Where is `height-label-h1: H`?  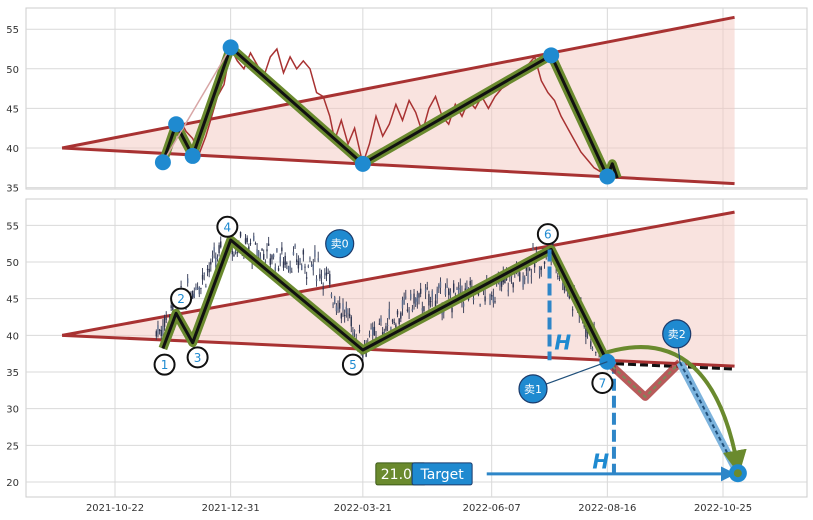
height-label-h1: H is located at coordinates (562, 343).